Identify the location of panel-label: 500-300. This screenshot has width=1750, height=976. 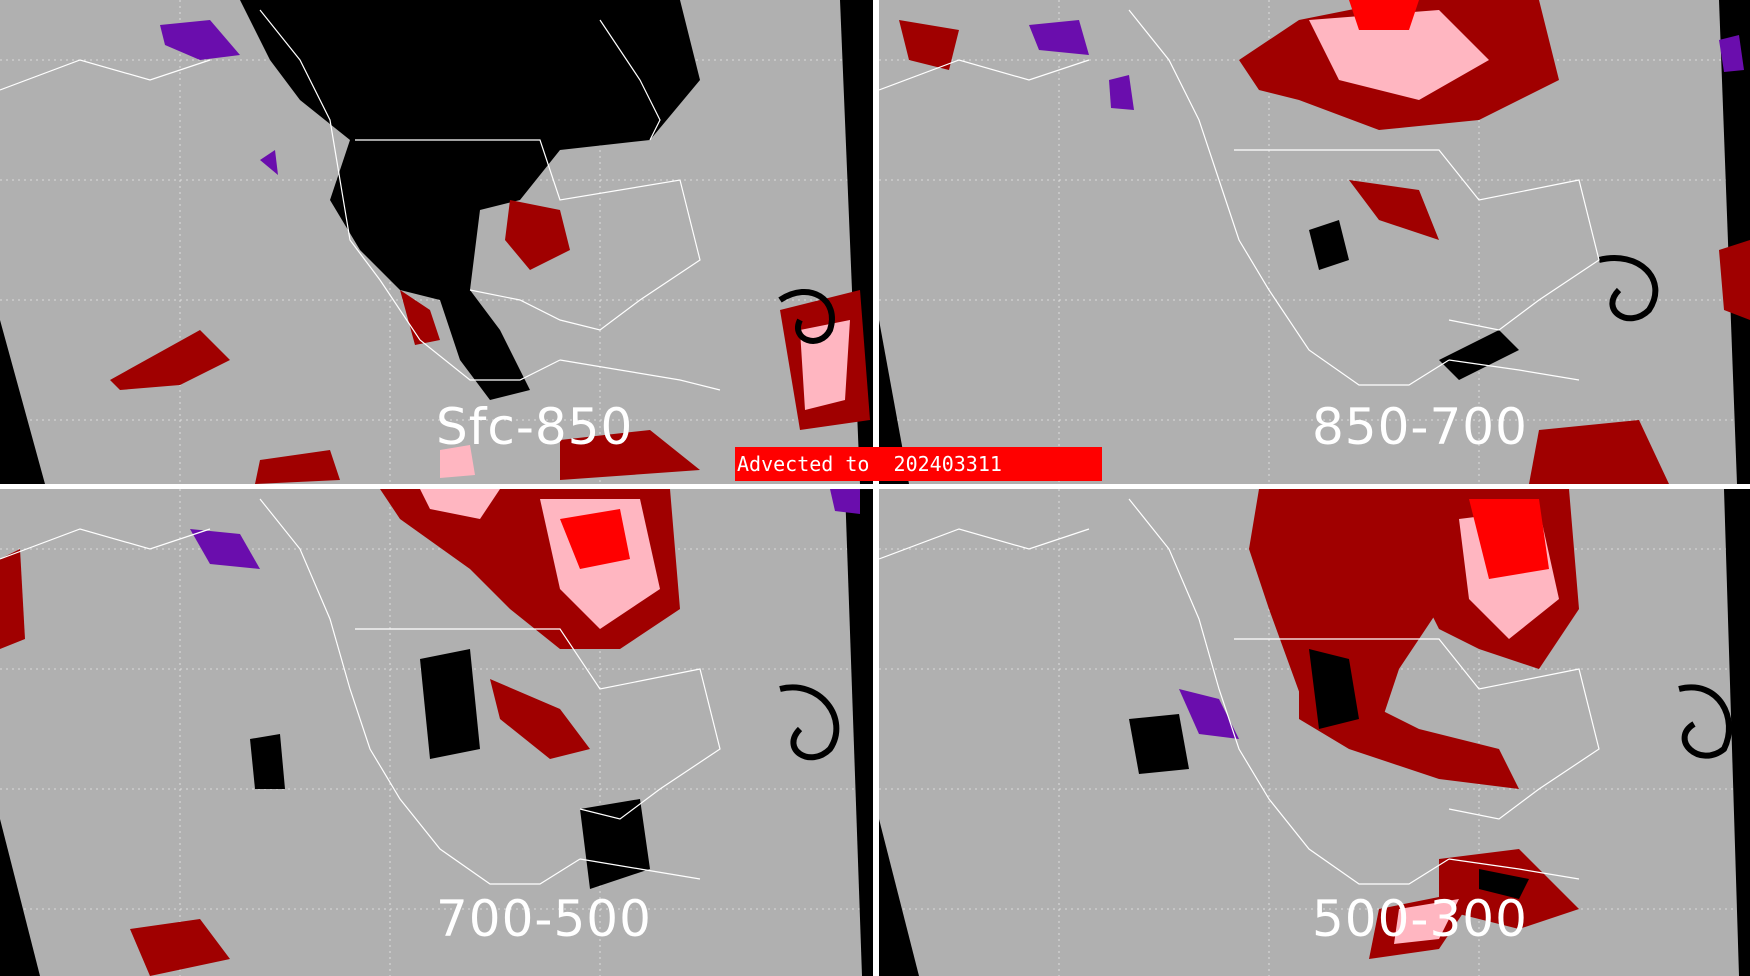
(1420, 919).